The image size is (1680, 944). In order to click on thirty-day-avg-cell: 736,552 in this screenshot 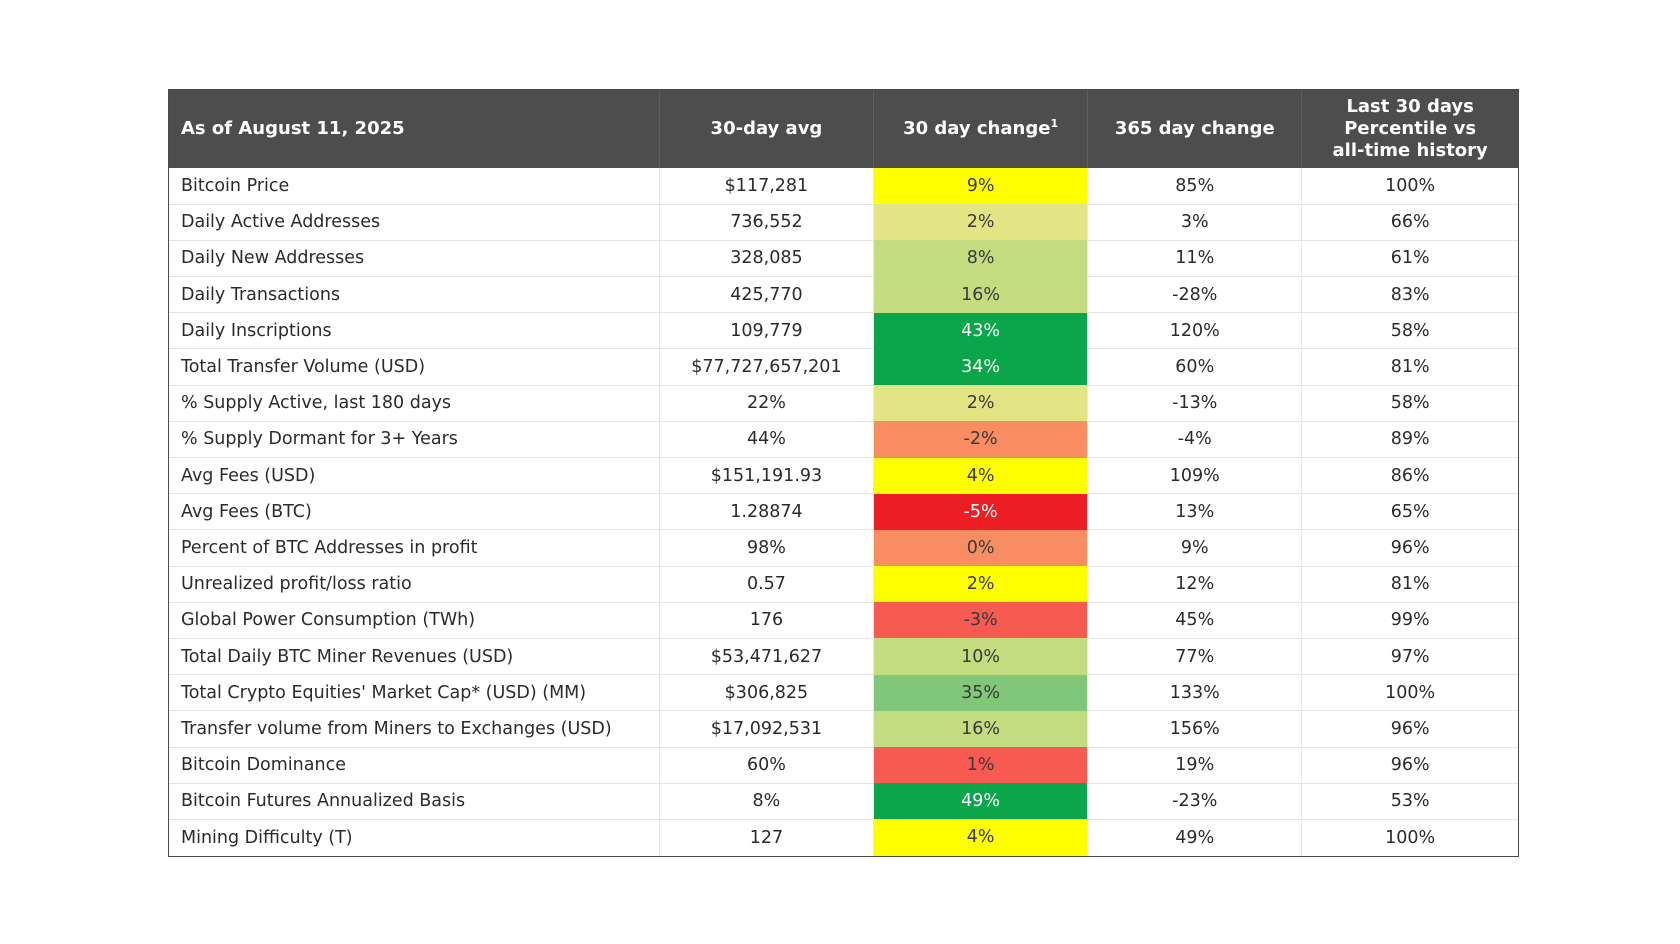, I will do `click(767, 222)`.